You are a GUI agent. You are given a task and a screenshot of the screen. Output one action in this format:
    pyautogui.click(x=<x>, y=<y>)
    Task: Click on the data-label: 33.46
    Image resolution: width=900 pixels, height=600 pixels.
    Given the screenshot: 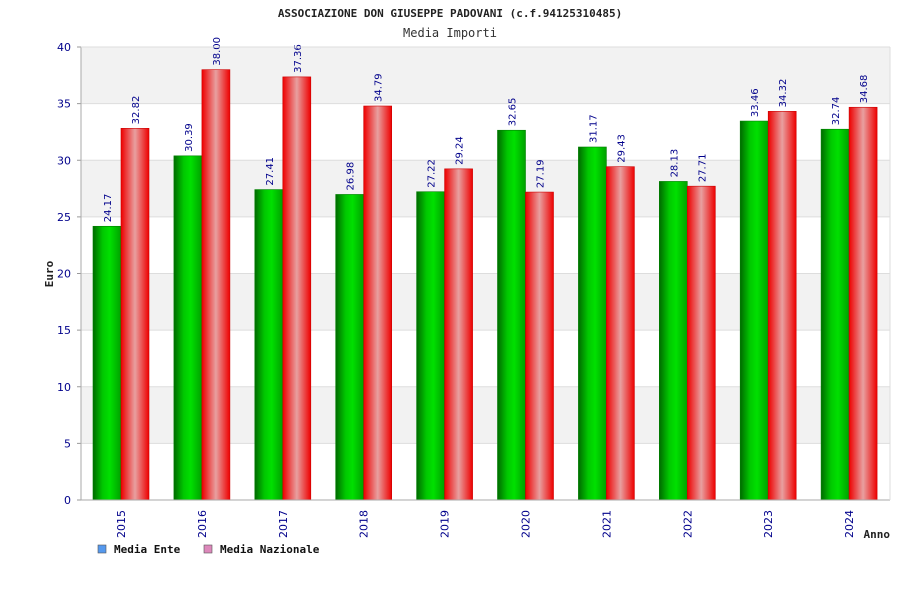 What is the action you would take?
    pyautogui.click(x=755, y=102)
    